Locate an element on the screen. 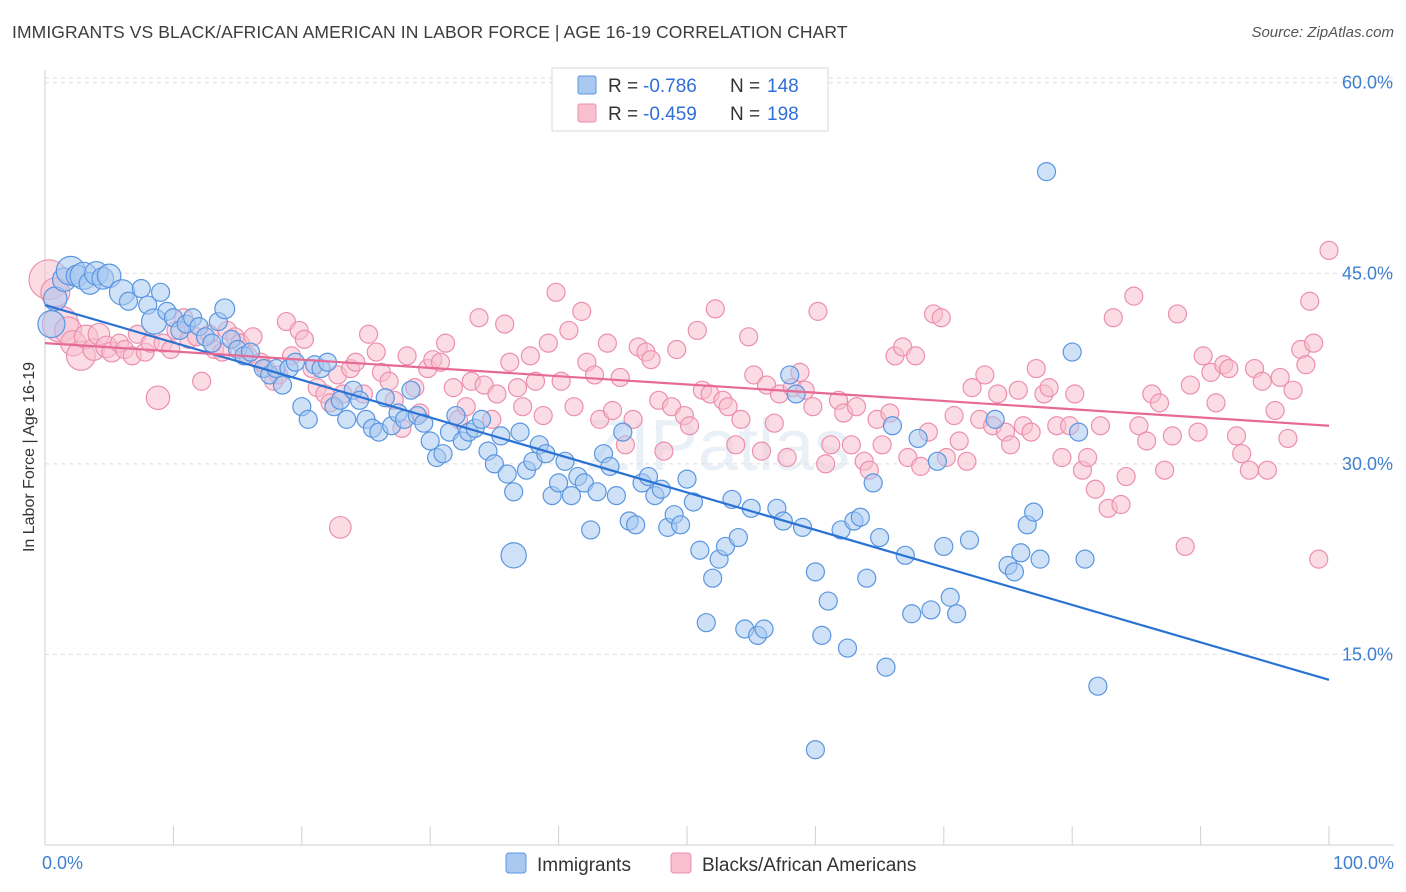 Image resolution: width=1406 pixels, height=892 pixels. legend-swatch-blacks is located at coordinates (681, 863).